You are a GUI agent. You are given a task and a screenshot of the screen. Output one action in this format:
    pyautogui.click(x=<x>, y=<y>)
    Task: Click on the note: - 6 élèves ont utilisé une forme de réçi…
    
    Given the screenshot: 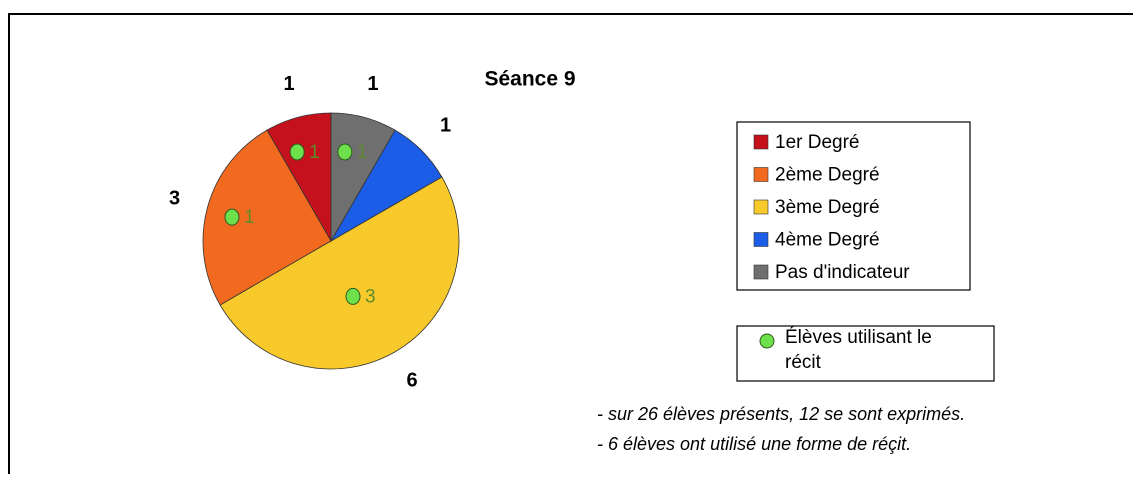 What is the action you would take?
    pyautogui.click(x=754, y=444)
    